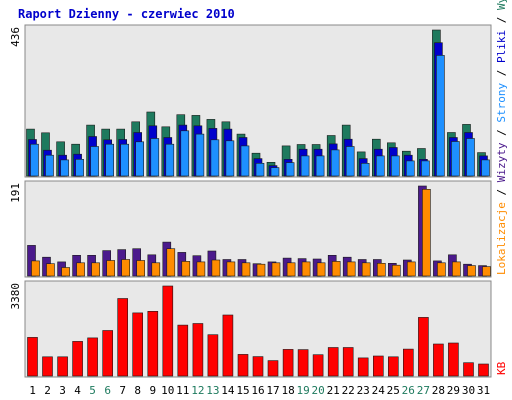 This screenshot has height=400, width=512. I want to click on x-tick-label-day-29: 29, so click(453, 390).